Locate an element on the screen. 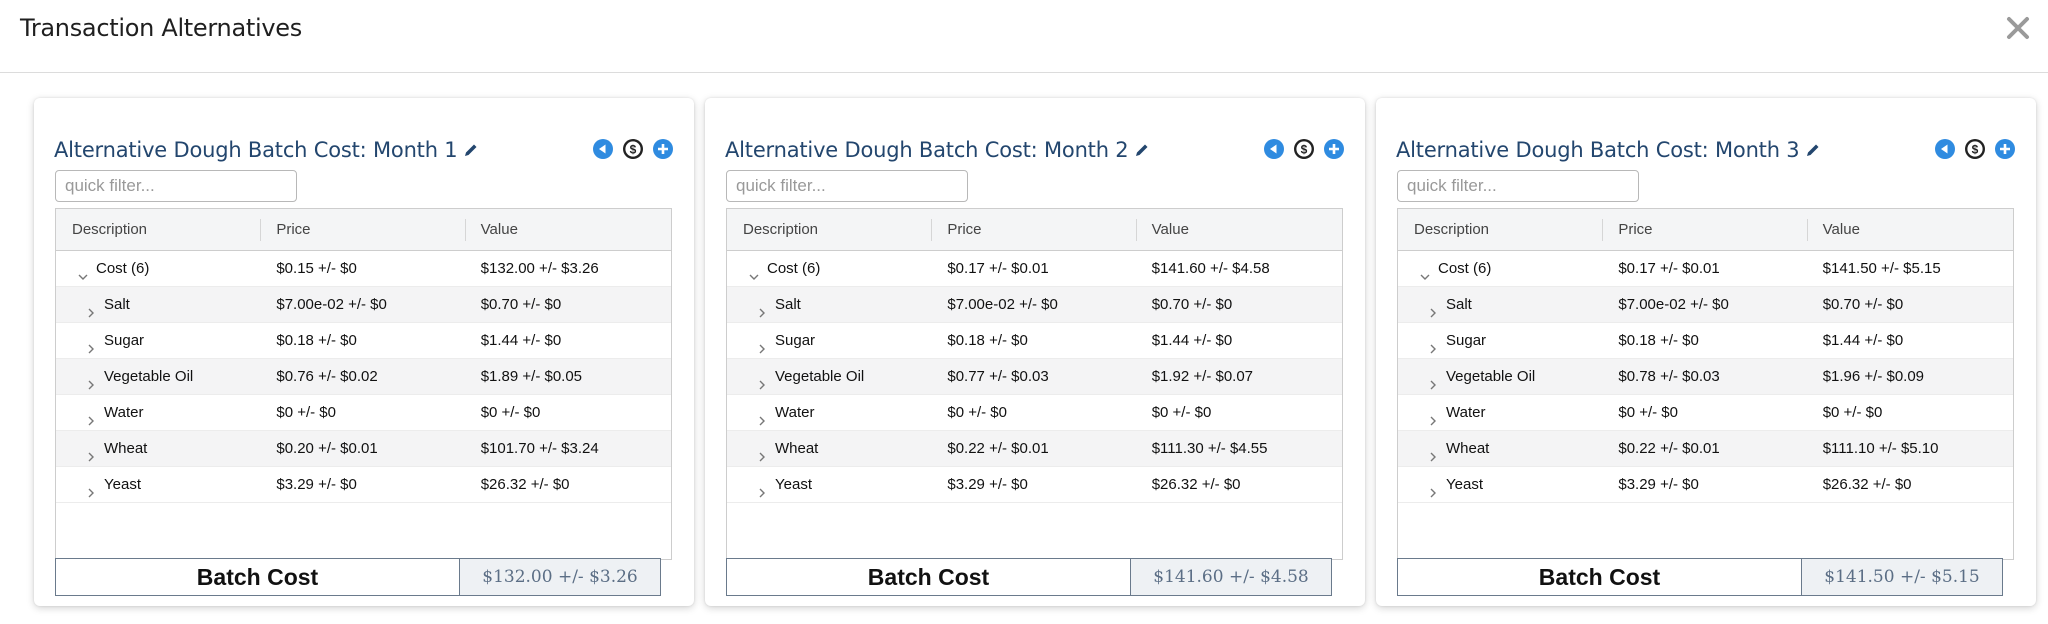 This screenshot has width=2048, height=624. row-label: Salt is located at coordinates (117, 304).